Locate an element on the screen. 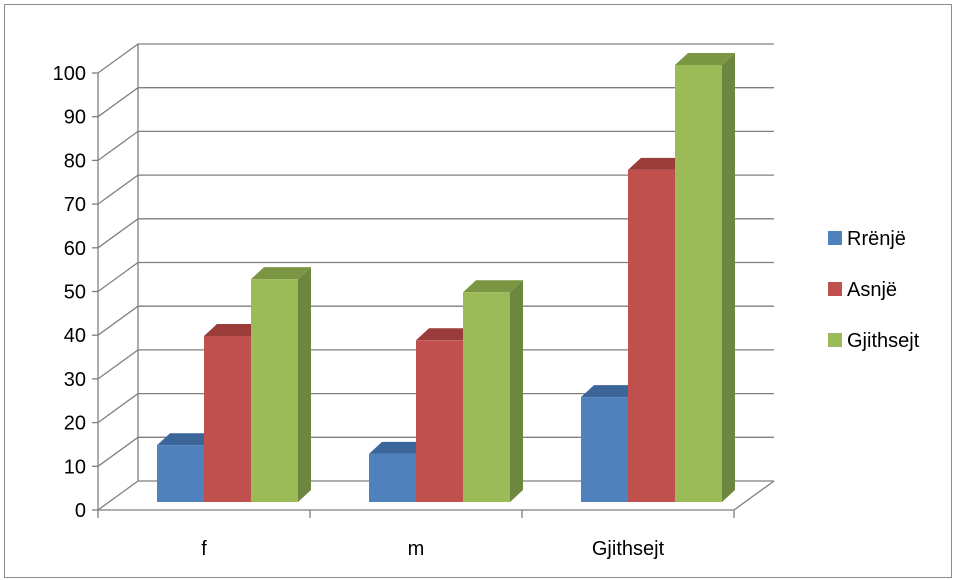 The height and width of the screenshot is (580, 956). y-tick-label-0: 0 is located at coordinates (80, 511).